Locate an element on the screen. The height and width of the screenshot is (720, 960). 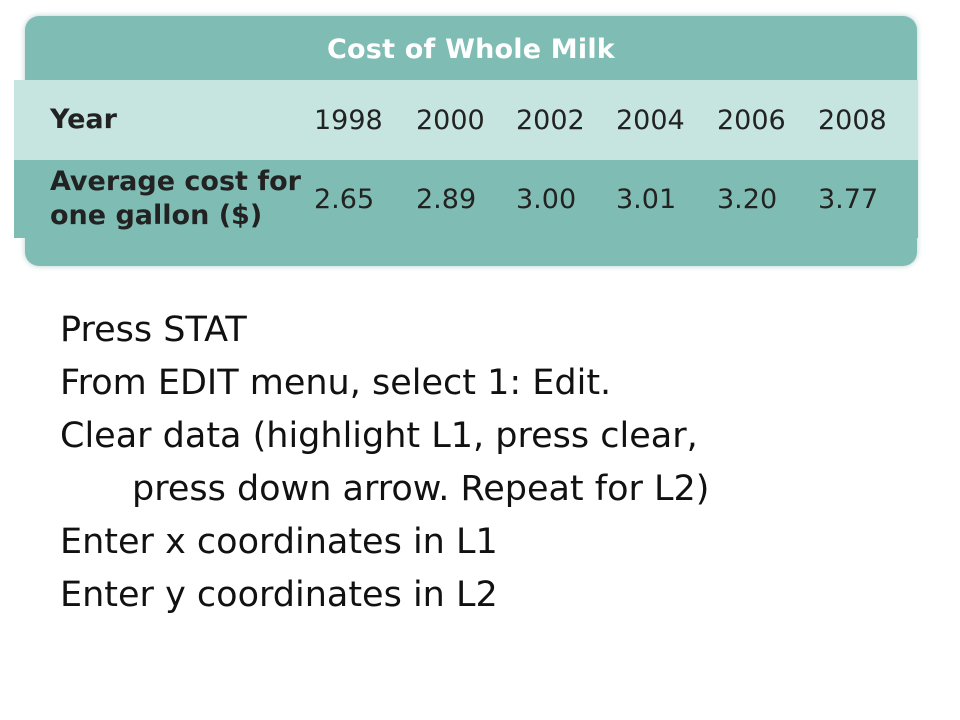
cost-cell: 2.65 is located at coordinates (365, 199).